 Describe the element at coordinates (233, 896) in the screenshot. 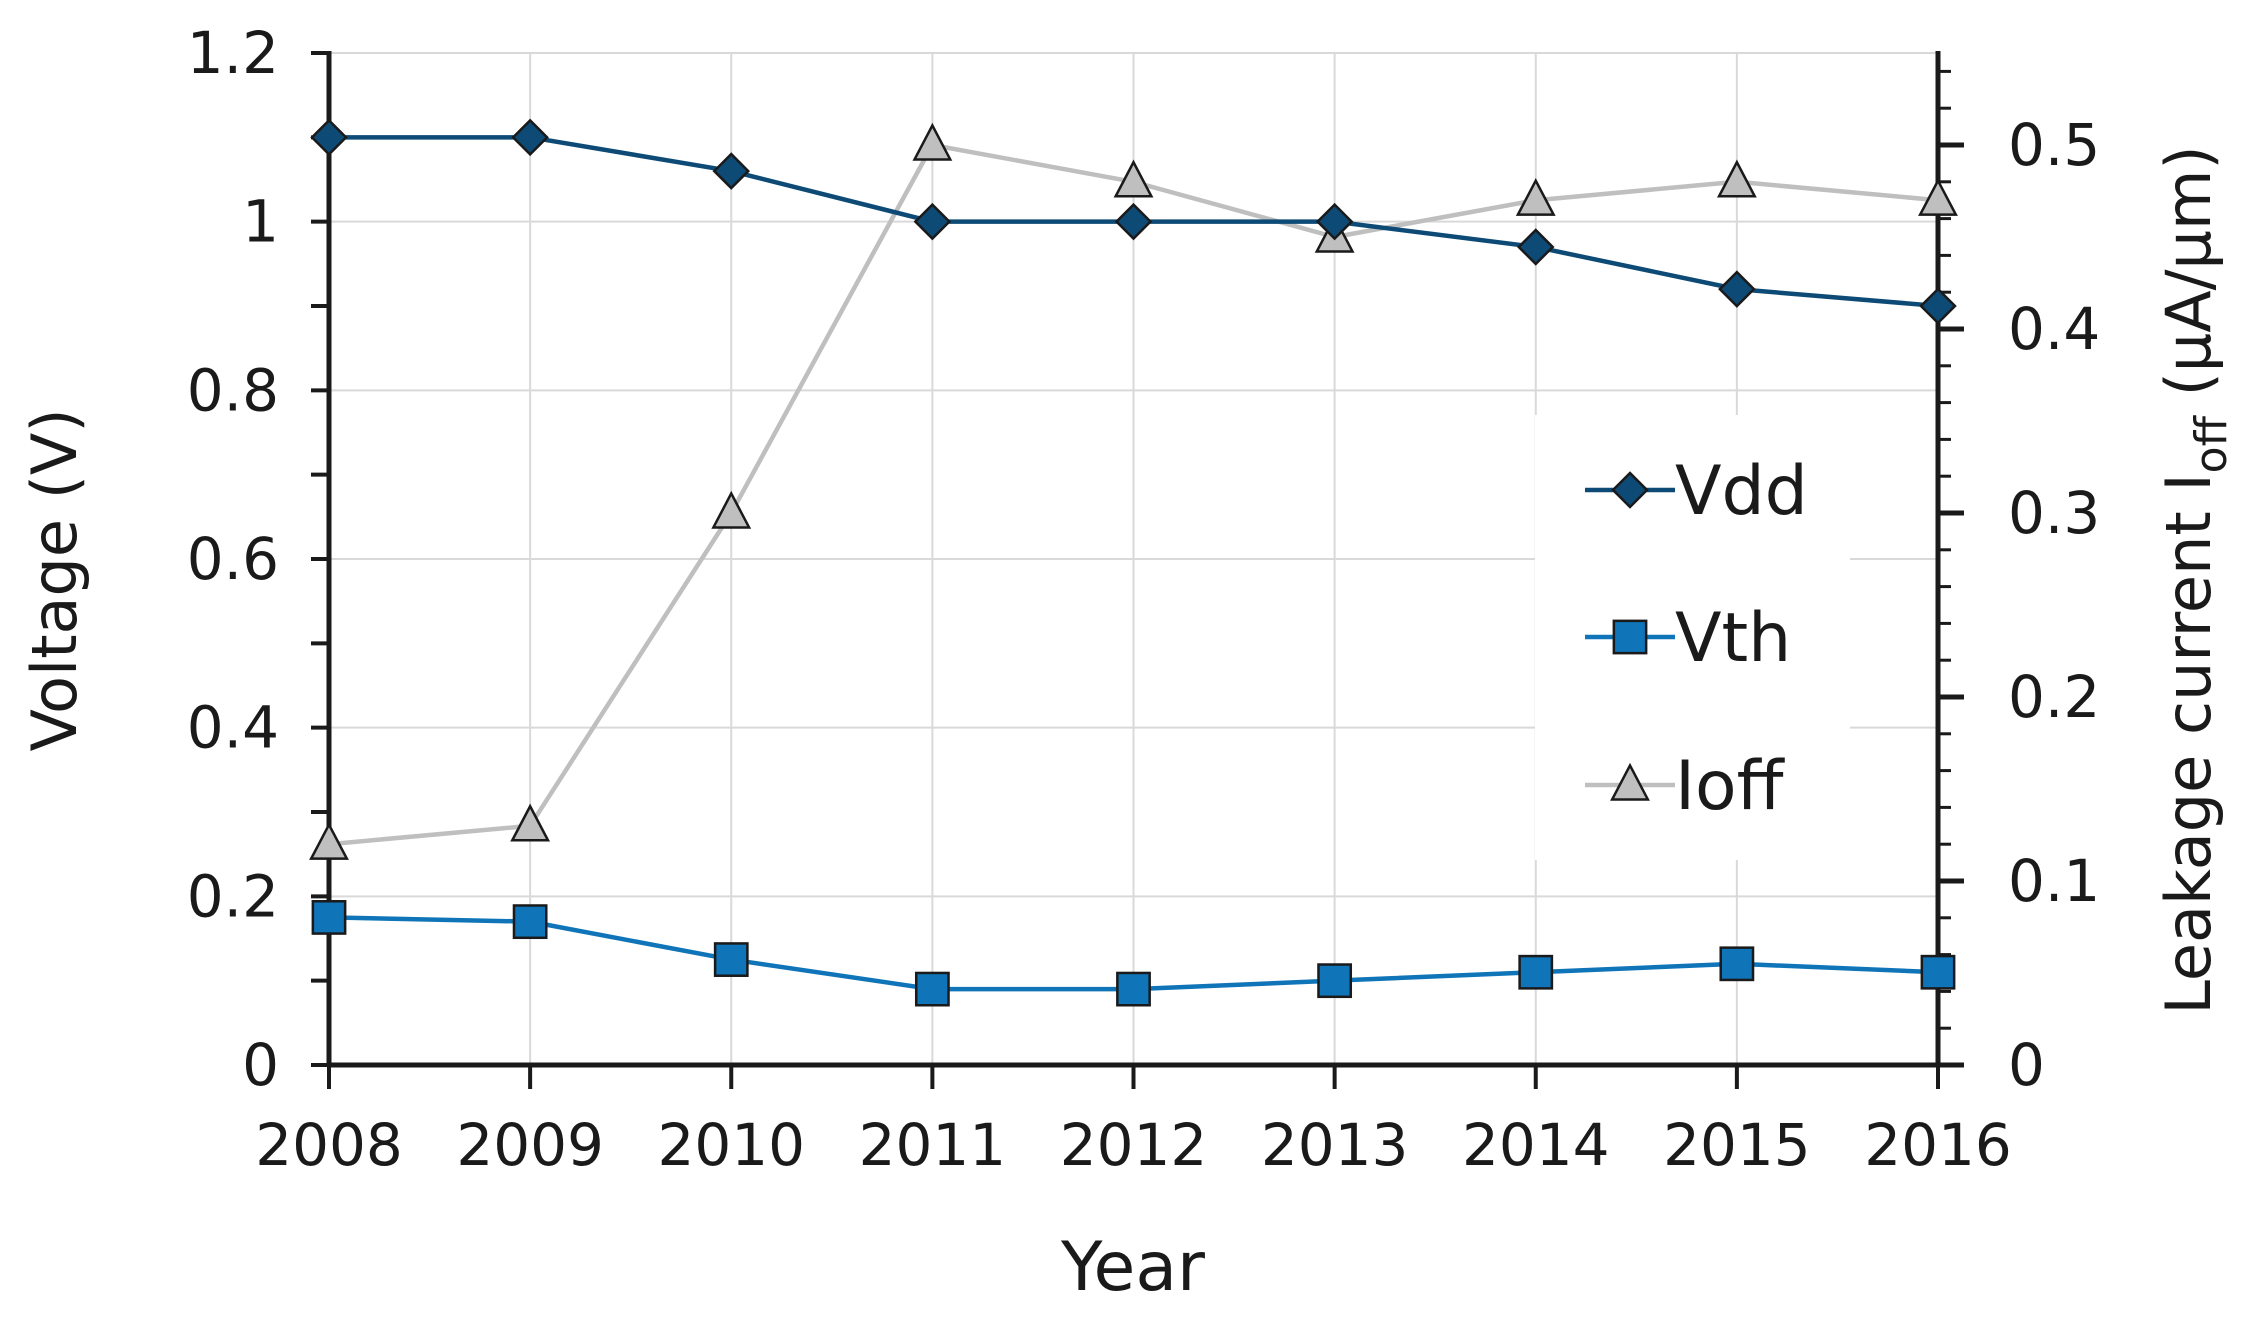

I see `y-left-tick-label: 0.2` at that location.